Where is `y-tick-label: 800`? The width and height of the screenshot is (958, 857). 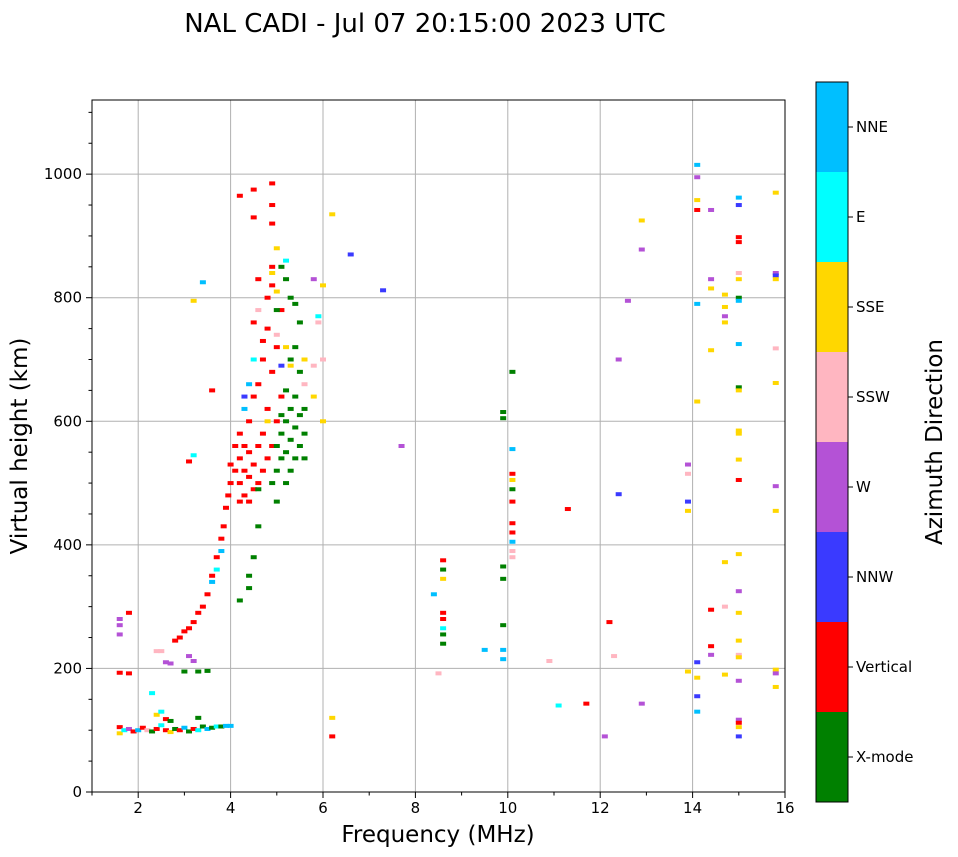 y-tick-label: 800 is located at coordinates (67, 298).